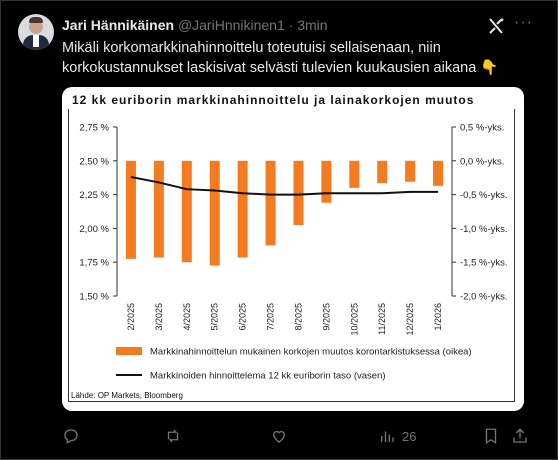 The width and height of the screenshot is (558, 460). What do you see at coordinates (173, 436) in the screenshot?
I see `retweet-icon` at bounding box center [173, 436].